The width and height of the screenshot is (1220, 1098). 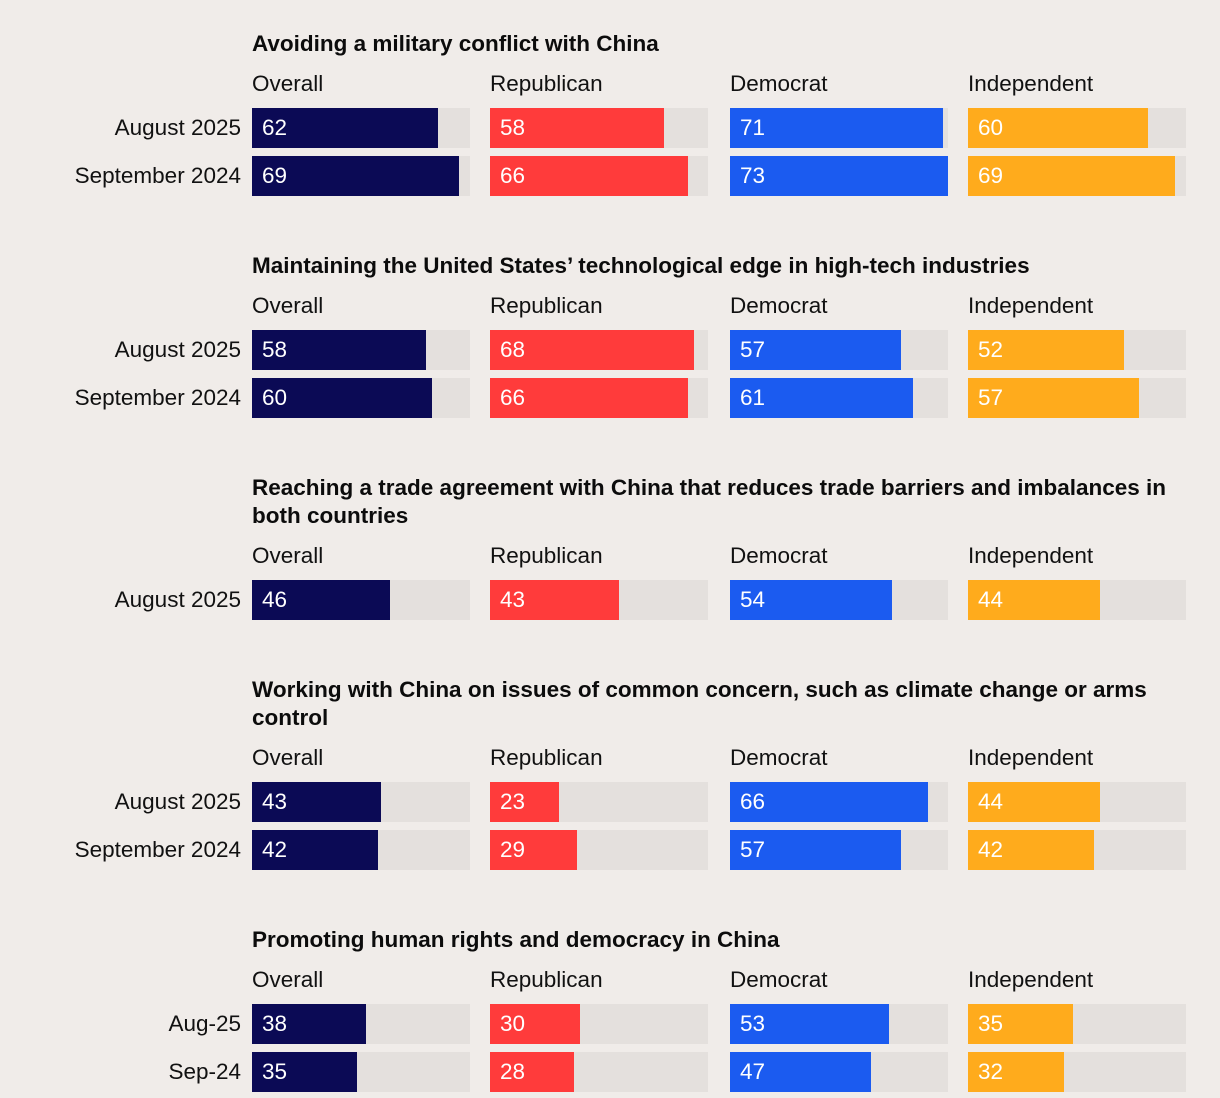 I want to click on bar-track: 43, so click(x=599, y=600).